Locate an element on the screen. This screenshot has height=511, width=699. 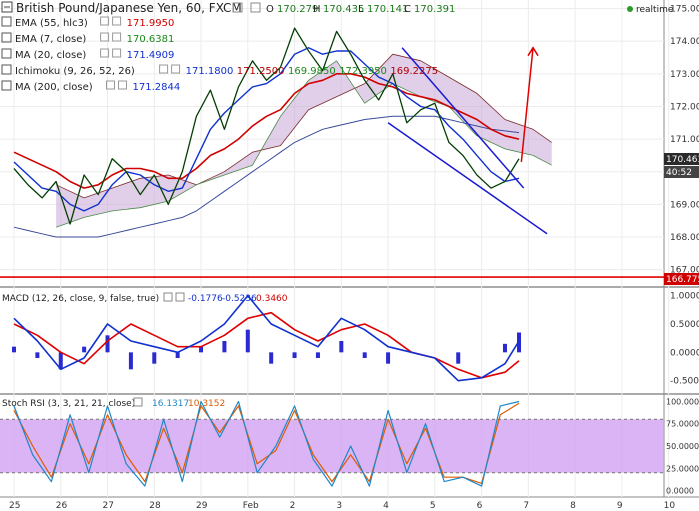
price-tick-label: 175.000 is located at coordinates (684, 10).